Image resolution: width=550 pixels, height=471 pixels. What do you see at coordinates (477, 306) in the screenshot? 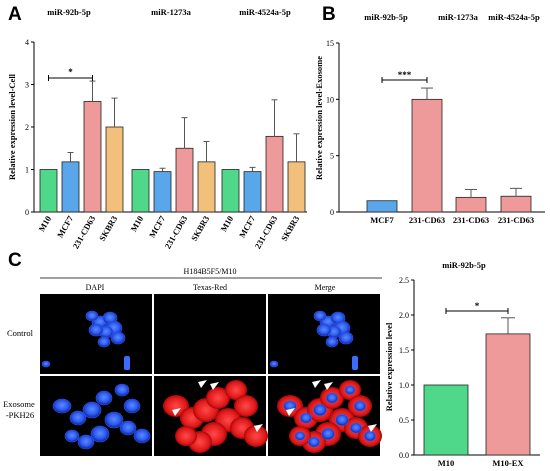
I see `panel-c-significance-label: *` at bounding box center [477, 306].